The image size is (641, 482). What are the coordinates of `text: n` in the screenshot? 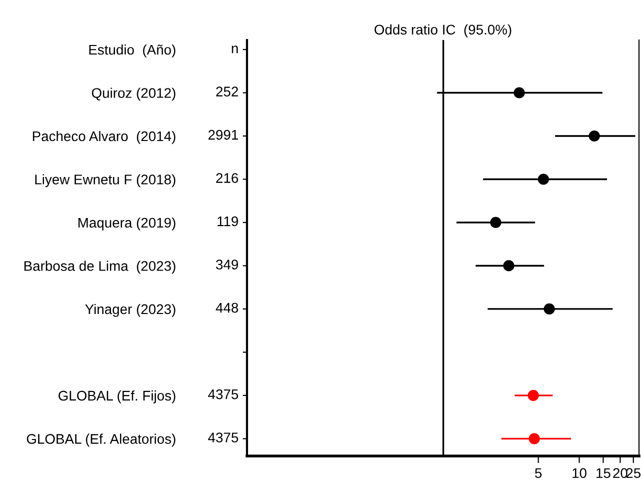 It's located at (235, 50).